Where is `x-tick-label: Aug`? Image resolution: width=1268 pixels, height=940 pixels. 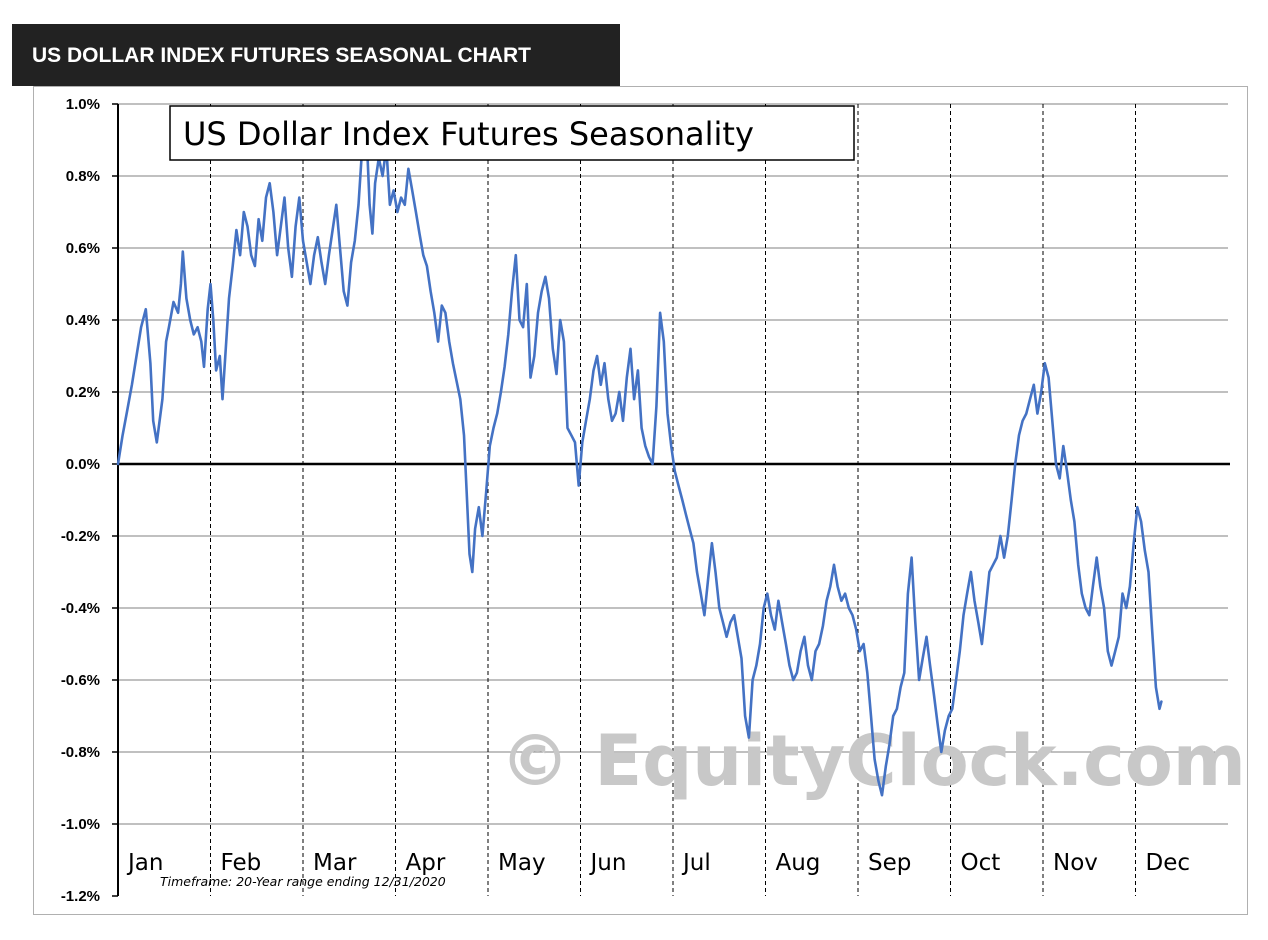
x-tick-label: Aug is located at coordinates (798, 863).